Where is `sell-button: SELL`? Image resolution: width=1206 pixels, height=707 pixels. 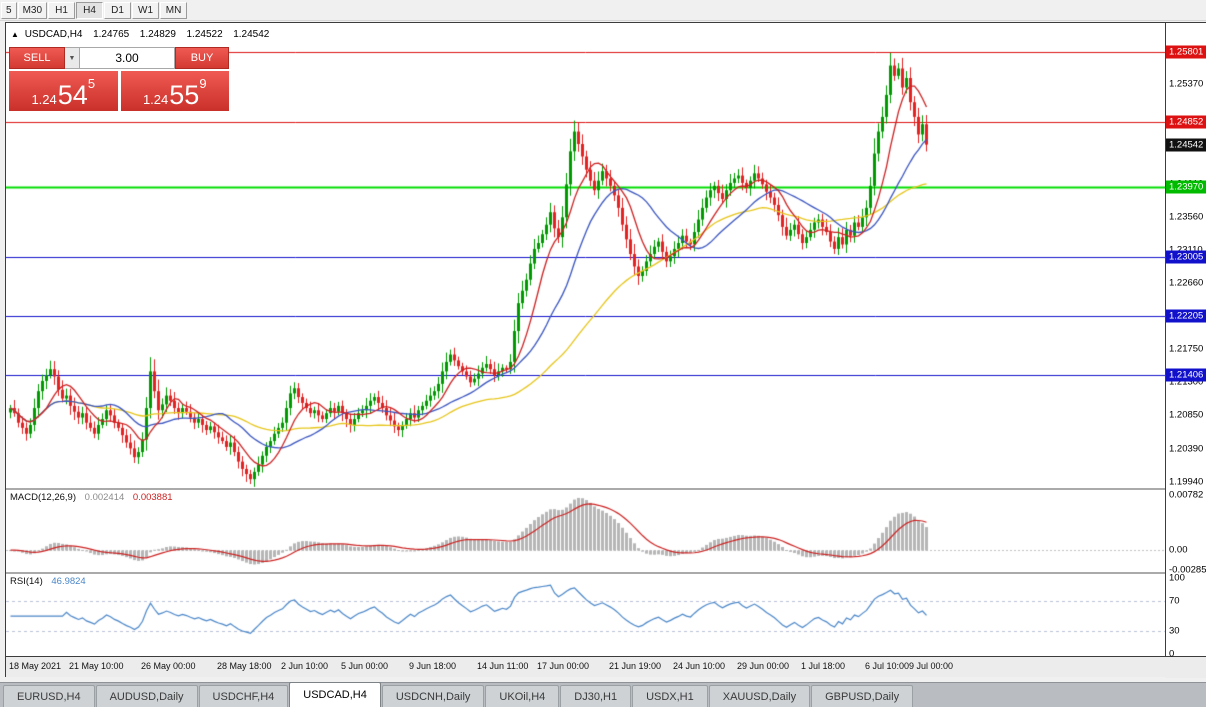
sell-button: SELL is located at coordinates (37, 58).